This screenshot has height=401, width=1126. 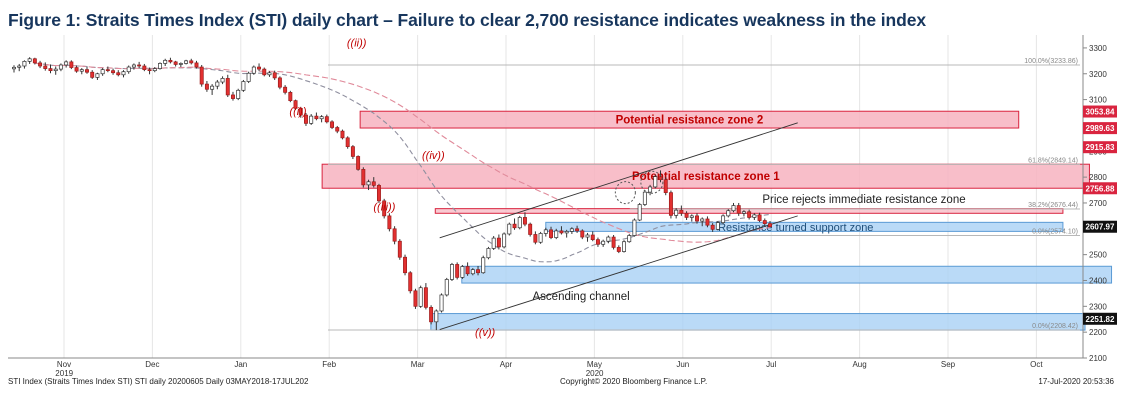 What do you see at coordinates (1098, 203) in the screenshot?
I see `price-tick-label: 2700` at bounding box center [1098, 203].